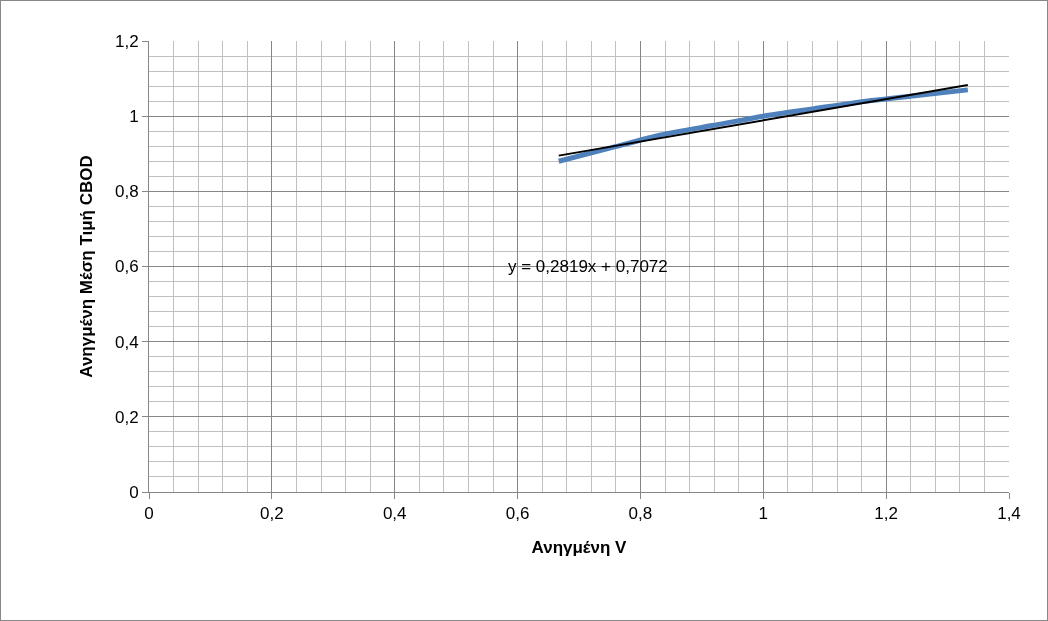 The height and width of the screenshot is (621, 1048). What do you see at coordinates (134, 117) in the screenshot?
I see `y-tick-label: 1` at bounding box center [134, 117].